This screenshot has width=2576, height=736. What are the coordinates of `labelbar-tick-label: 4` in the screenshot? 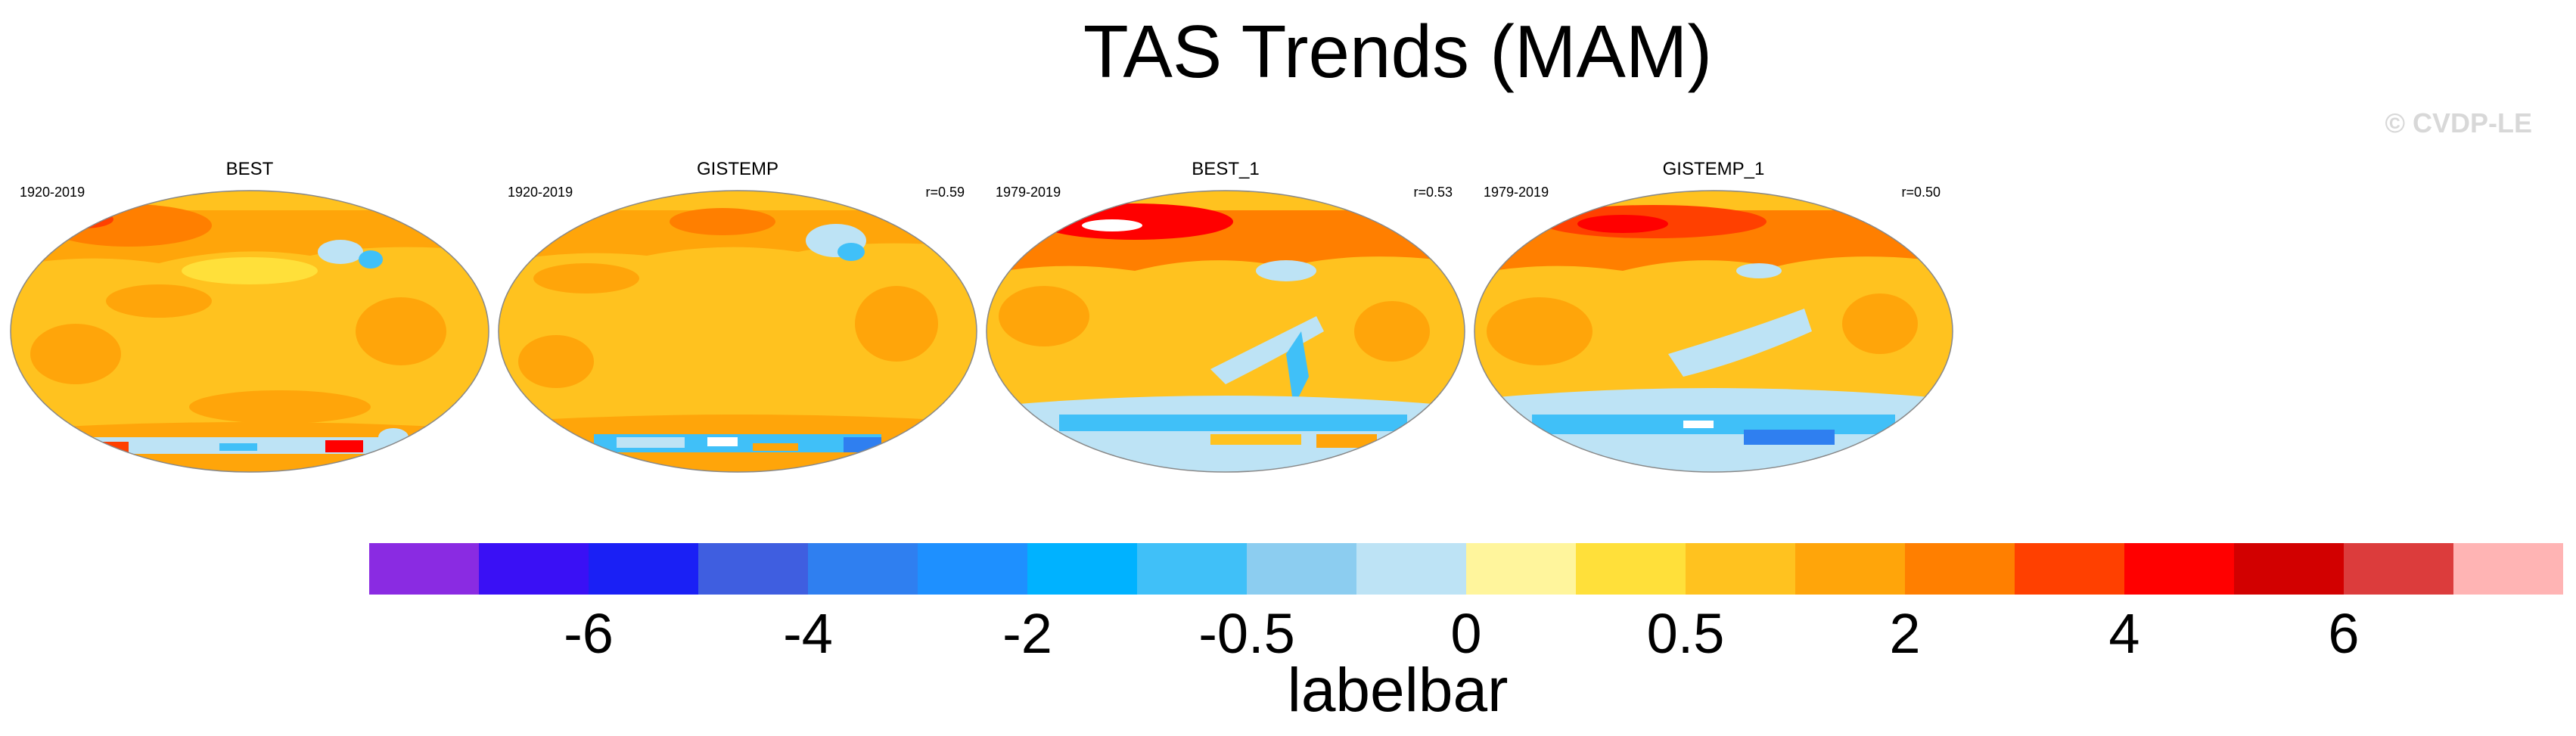 It's located at (2124, 633).